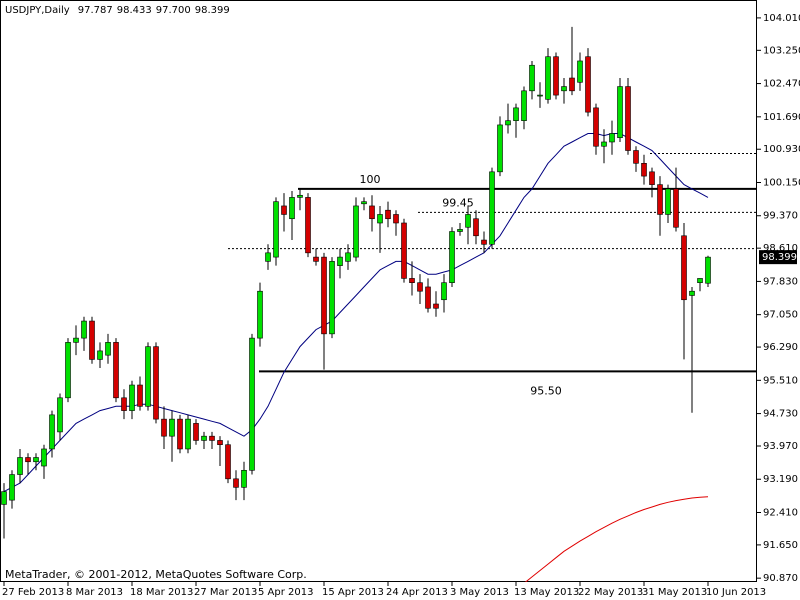 This screenshot has width=800, height=600. Describe the element at coordinates (458, 202) in the screenshot. I see `level-label: 99.45` at that location.